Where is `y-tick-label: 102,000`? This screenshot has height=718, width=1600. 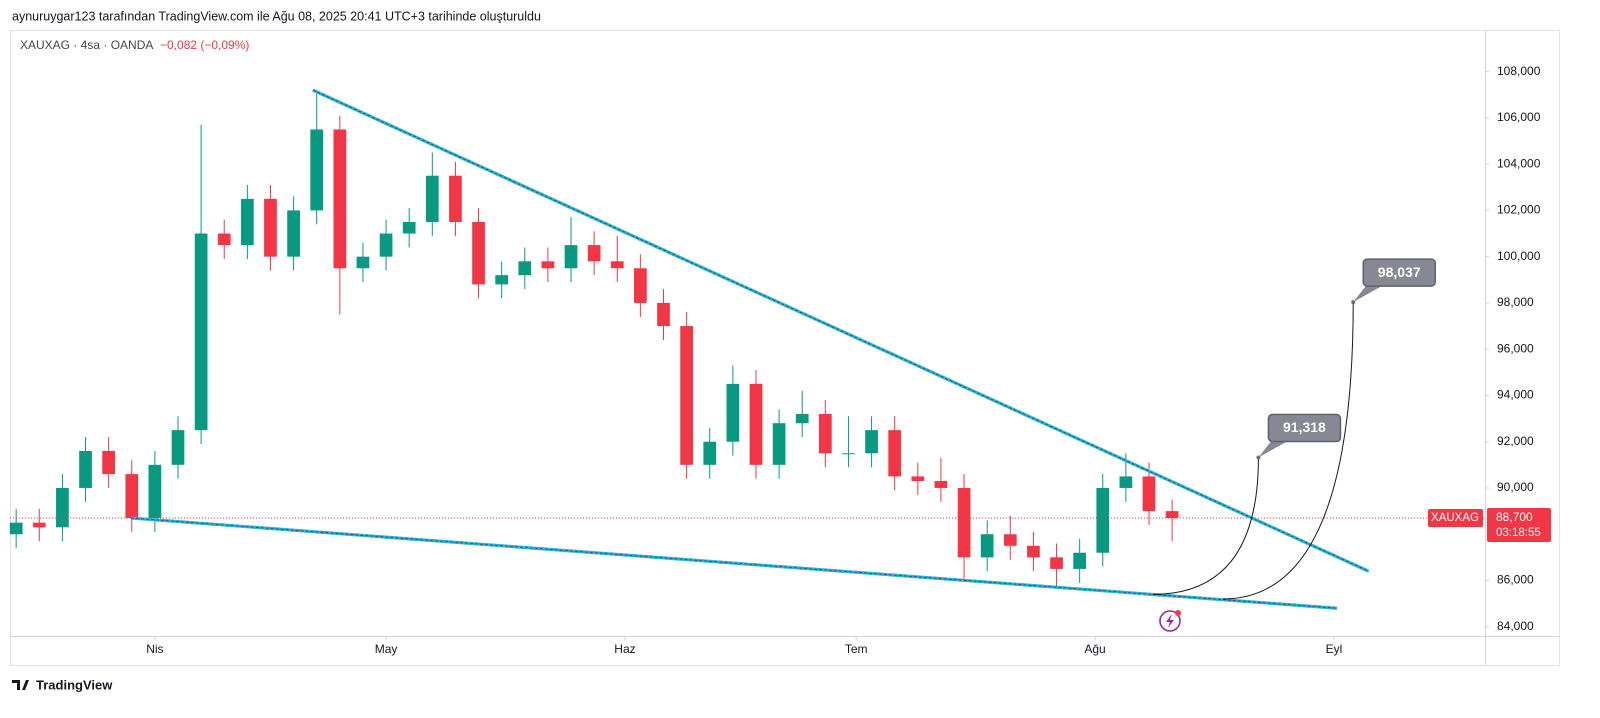 y-tick-label: 102,000 is located at coordinates (1519, 210).